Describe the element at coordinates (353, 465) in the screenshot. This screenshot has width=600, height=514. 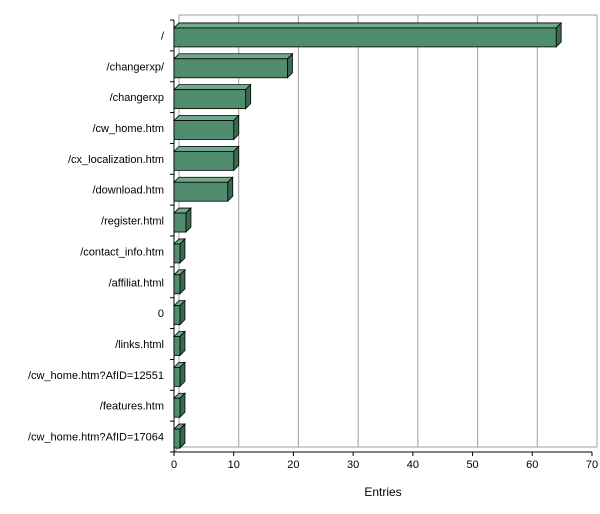
I see `x-tick-label: 30` at that location.